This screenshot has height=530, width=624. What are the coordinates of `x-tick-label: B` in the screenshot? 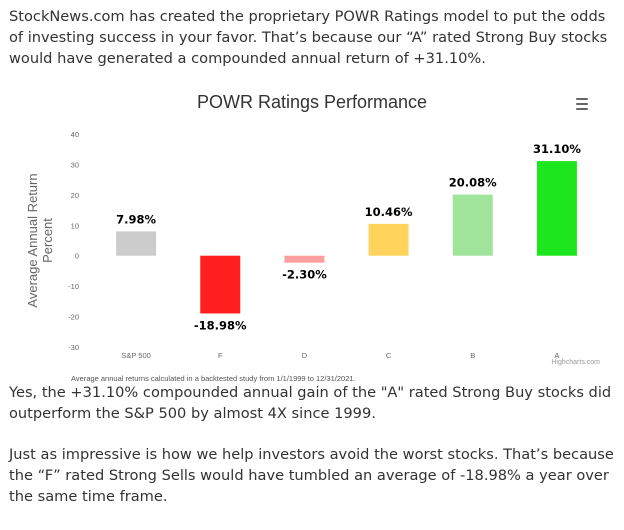 It's located at (472, 355).